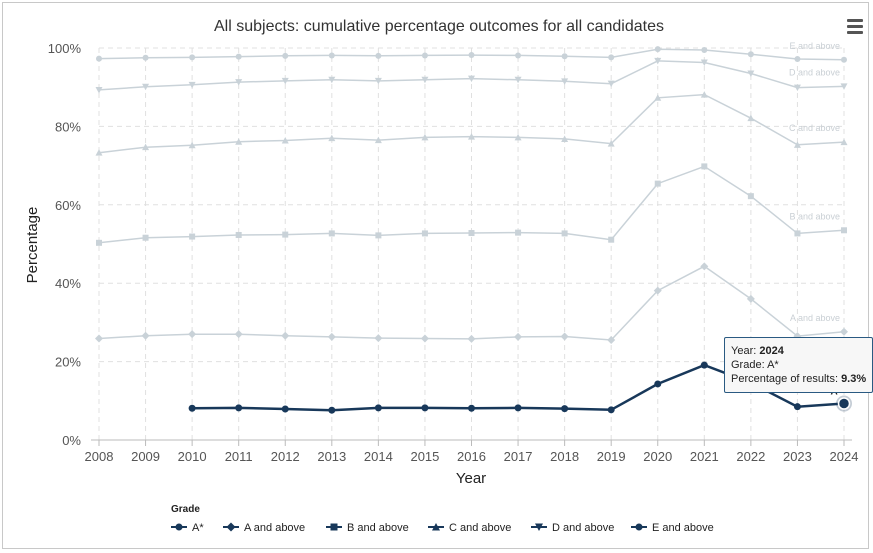  I want to click on tooltip-pct-value: 9.3%, so click(854, 379).